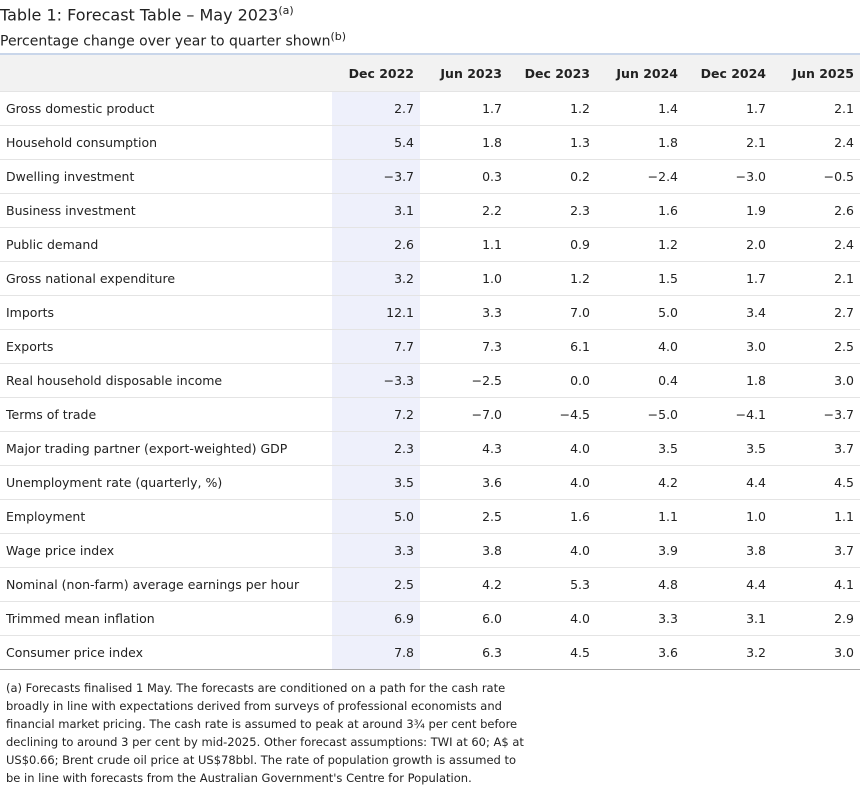  I want to click on row-label: Employment, so click(166, 516).